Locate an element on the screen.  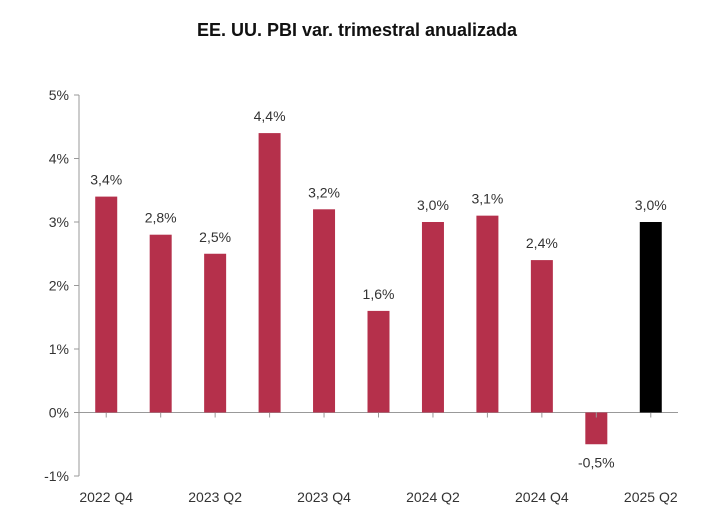
data-label: -0,5% is located at coordinates (596, 462).